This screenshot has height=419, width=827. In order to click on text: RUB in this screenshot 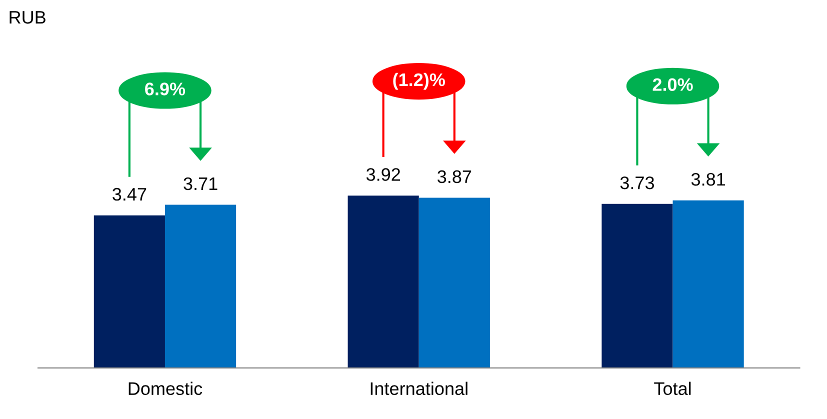, I will do `click(28, 17)`.